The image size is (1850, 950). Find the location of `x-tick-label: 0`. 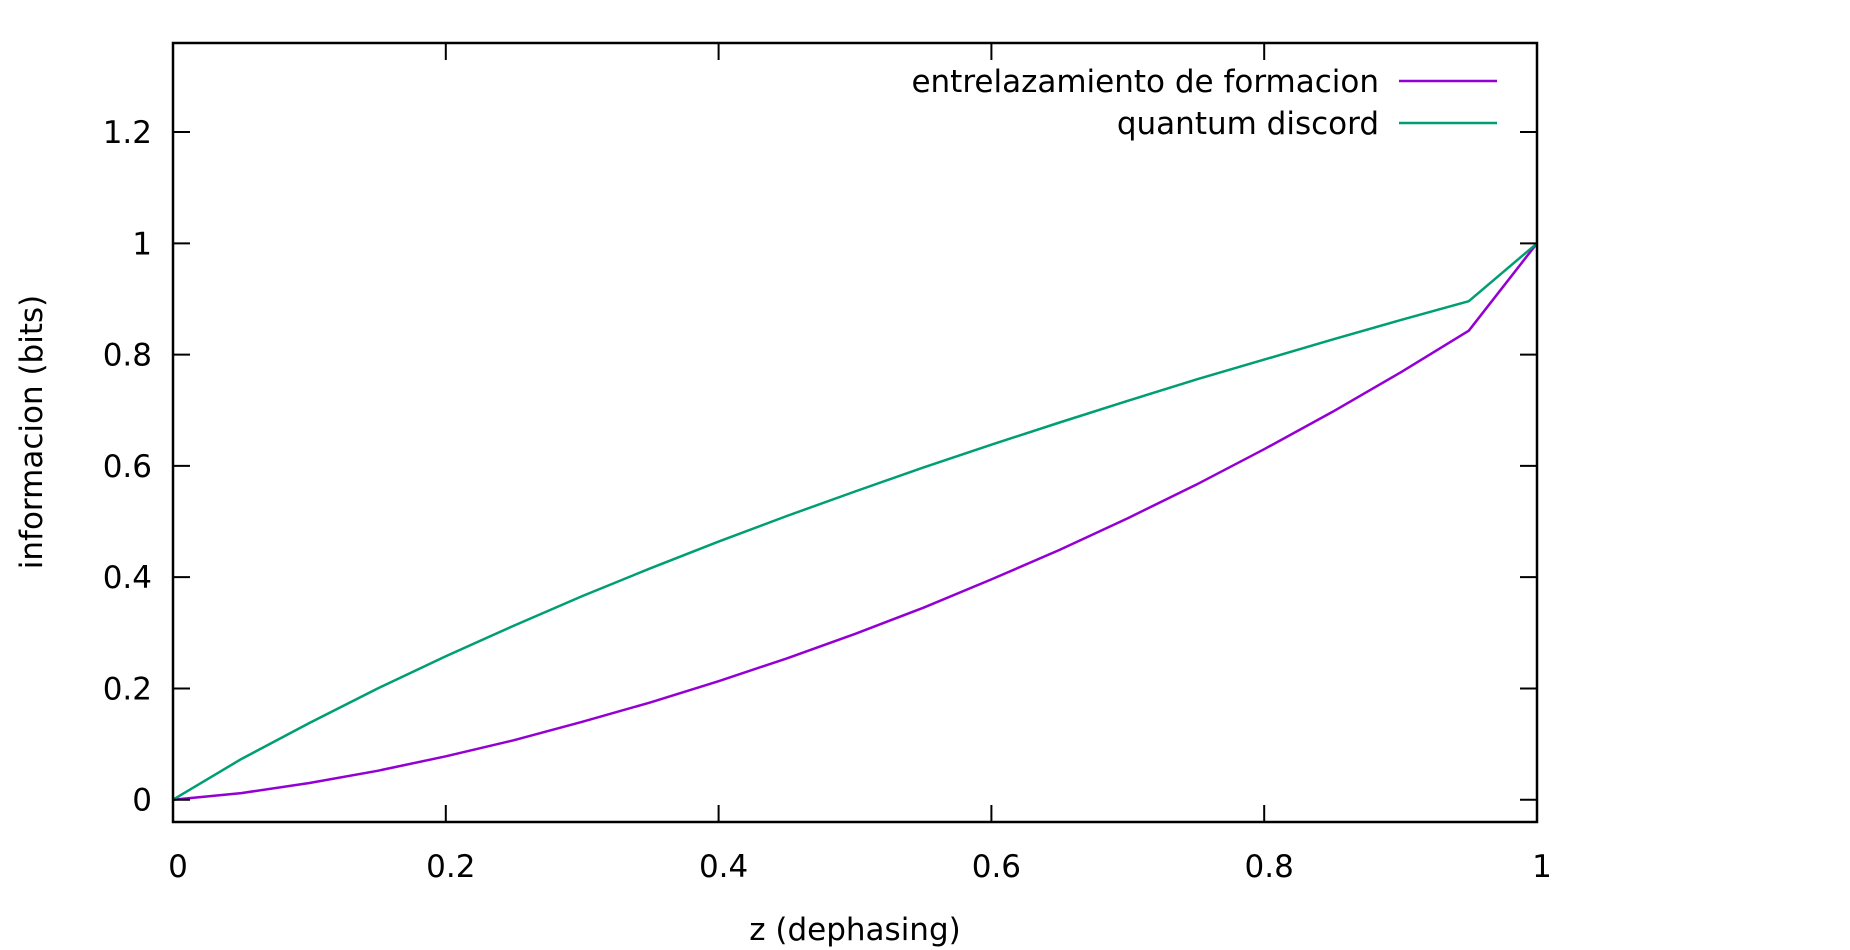

x-tick-label: 0 is located at coordinates (178, 867).